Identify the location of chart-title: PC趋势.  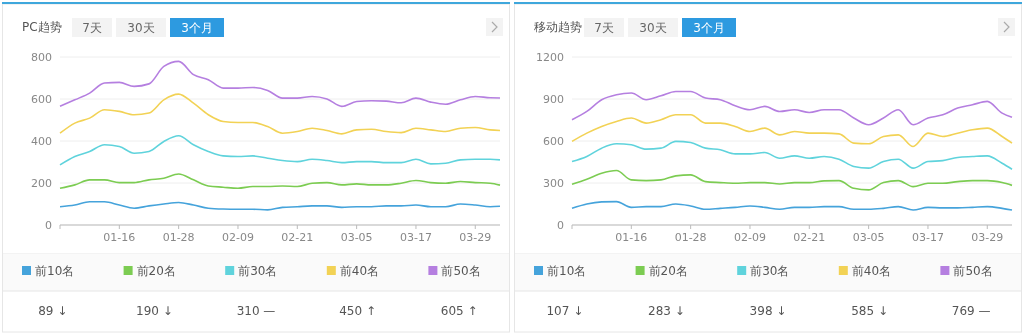
(42, 27).